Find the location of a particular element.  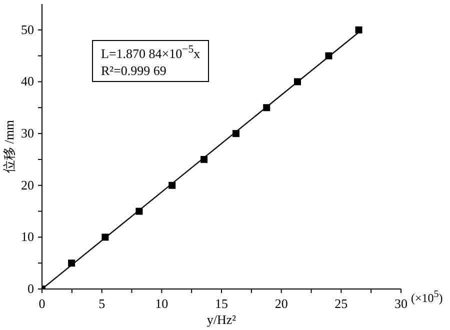

x-tick-label: 15 is located at coordinates (221, 303).